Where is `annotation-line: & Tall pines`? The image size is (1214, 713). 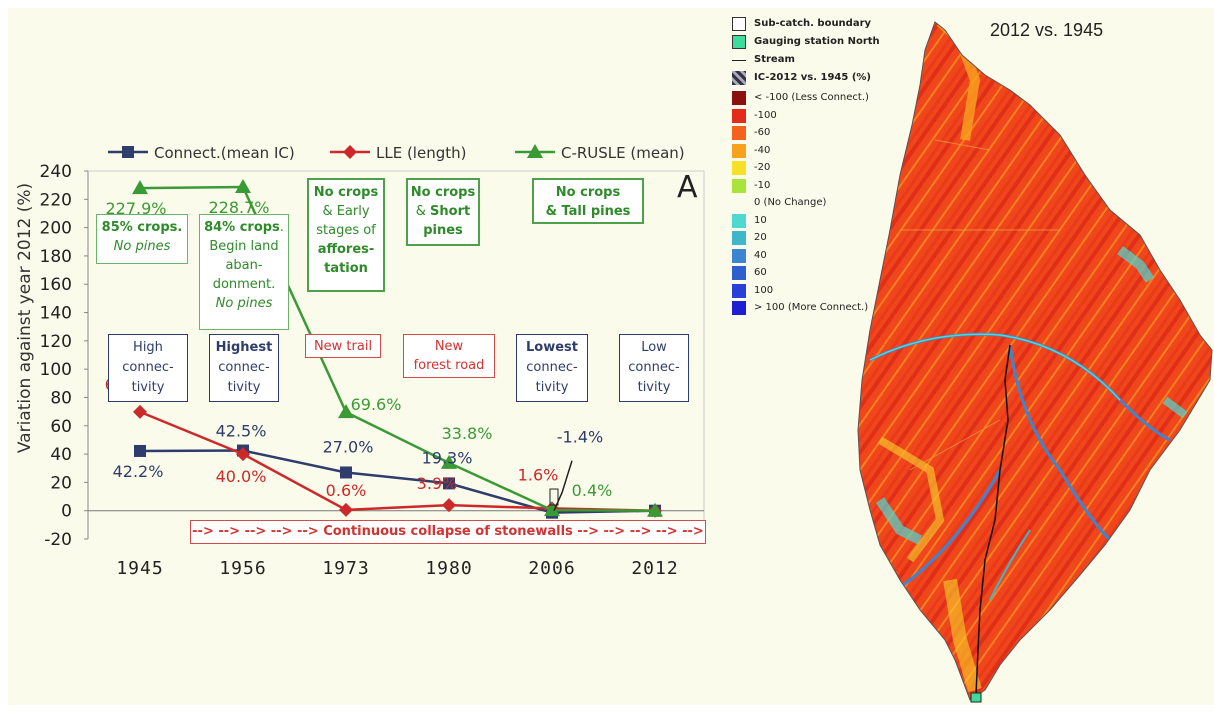
annotation-line: & Tall pines is located at coordinates (588, 211).